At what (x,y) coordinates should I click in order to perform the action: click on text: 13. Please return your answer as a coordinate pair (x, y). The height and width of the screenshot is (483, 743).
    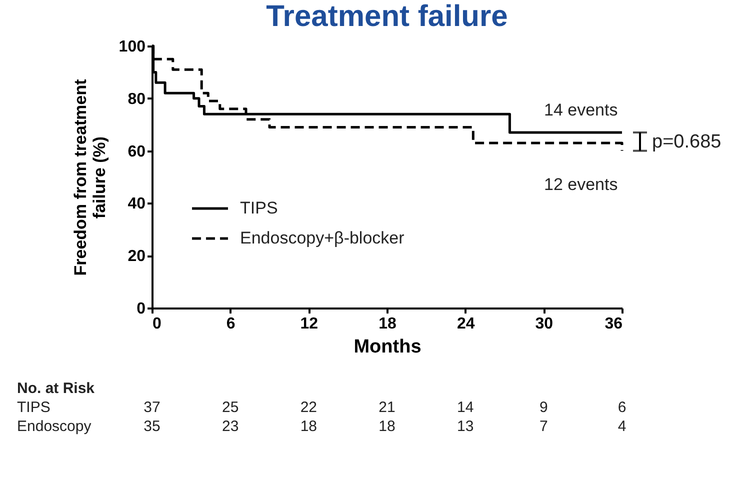
    Looking at the image, I should click on (465, 426).